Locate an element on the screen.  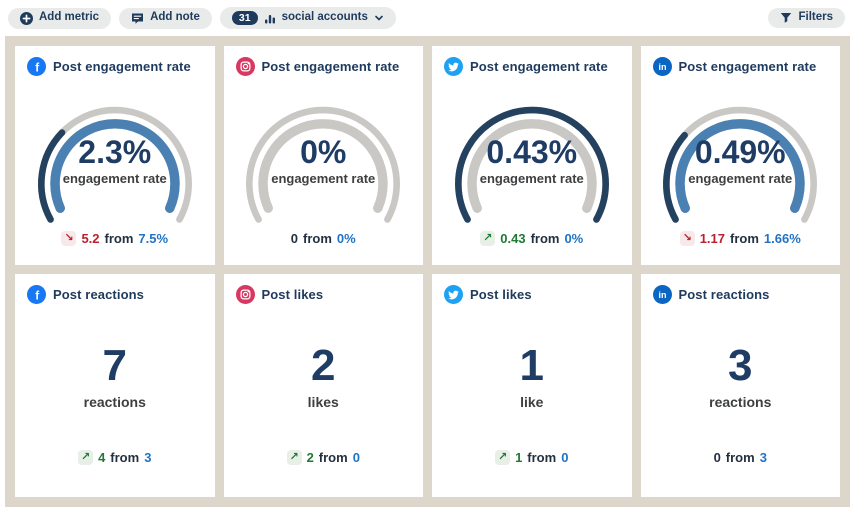
delta-change: 0.43 is located at coordinates (513, 238).